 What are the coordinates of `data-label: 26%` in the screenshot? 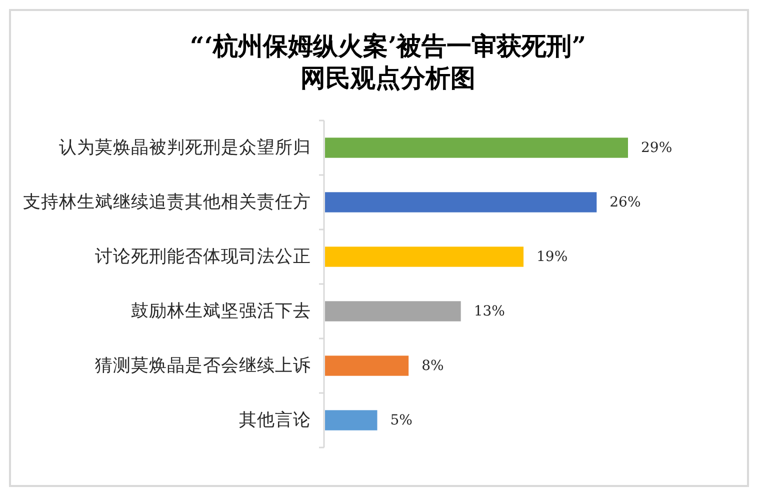 It's located at (625, 202).